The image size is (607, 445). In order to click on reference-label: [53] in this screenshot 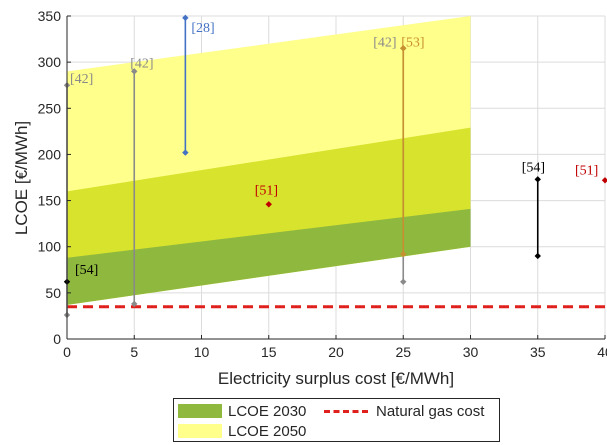, I will do `click(412, 42)`.